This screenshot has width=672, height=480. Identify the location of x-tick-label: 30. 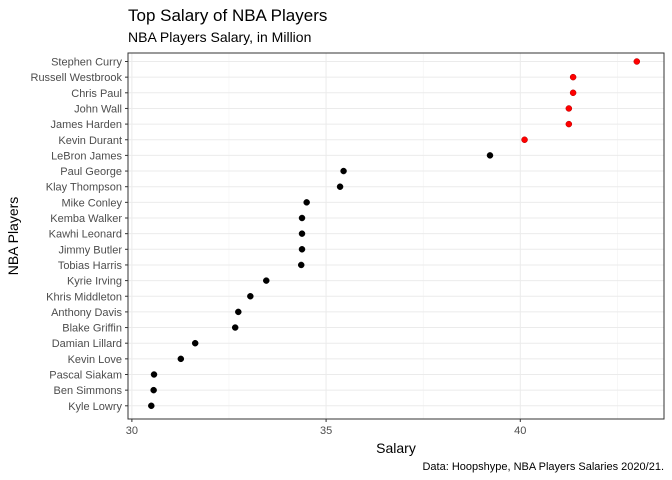
(132, 431).